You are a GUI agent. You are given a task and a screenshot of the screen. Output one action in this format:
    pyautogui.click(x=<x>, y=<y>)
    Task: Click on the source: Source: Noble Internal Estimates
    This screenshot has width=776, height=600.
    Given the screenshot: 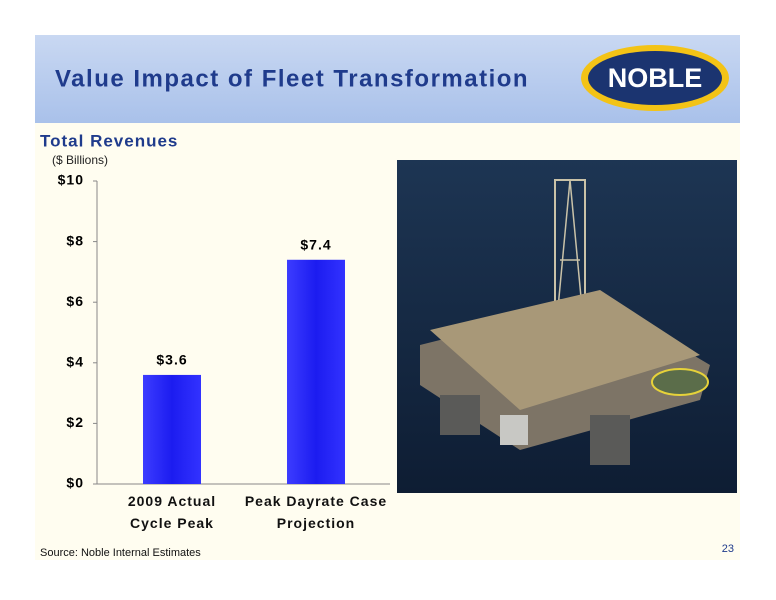 What is the action you would take?
    pyautogui.click(x=120, y=553)
    